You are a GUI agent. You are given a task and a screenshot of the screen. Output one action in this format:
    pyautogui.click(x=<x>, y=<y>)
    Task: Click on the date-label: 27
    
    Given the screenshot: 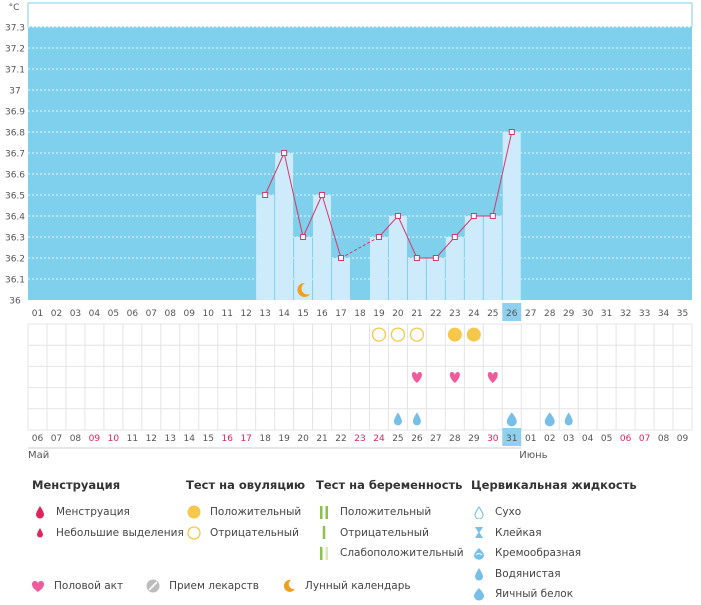 What is the action you would take?
    pyautogui.click(x=435, y=439)
    